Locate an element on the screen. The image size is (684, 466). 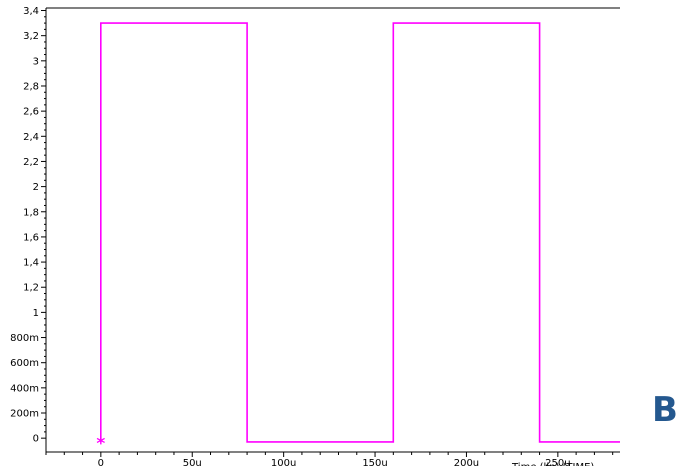
y-tick-label: 1,4 is located at coordinates (31, 263).